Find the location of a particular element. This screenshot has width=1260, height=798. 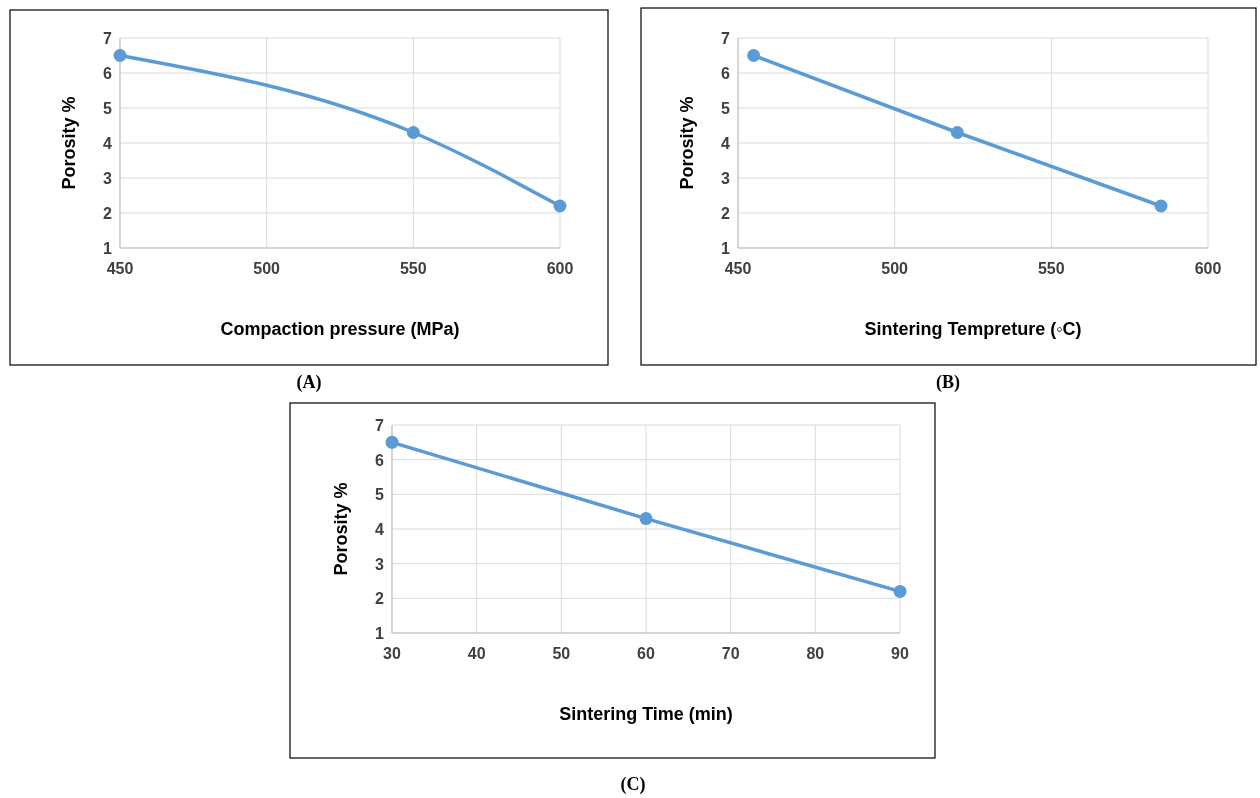

x-tick-label: 50 is located at coordinates (561, 653).